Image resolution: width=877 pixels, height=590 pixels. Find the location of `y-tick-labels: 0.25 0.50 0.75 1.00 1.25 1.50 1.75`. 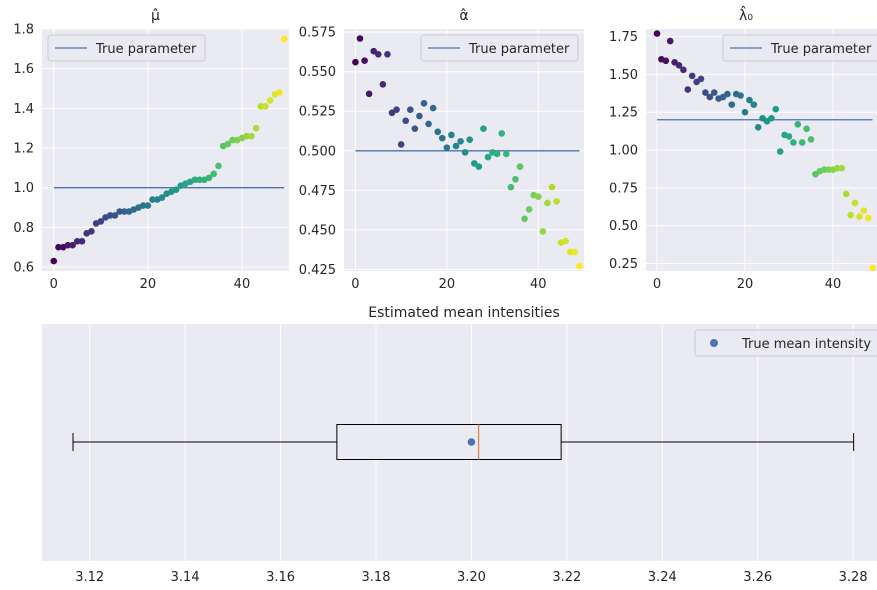

y-tick-labels: 0.25 0.50 0.75 1.00 1.25 1.50 1.75 is located at coordinates (623, 151).